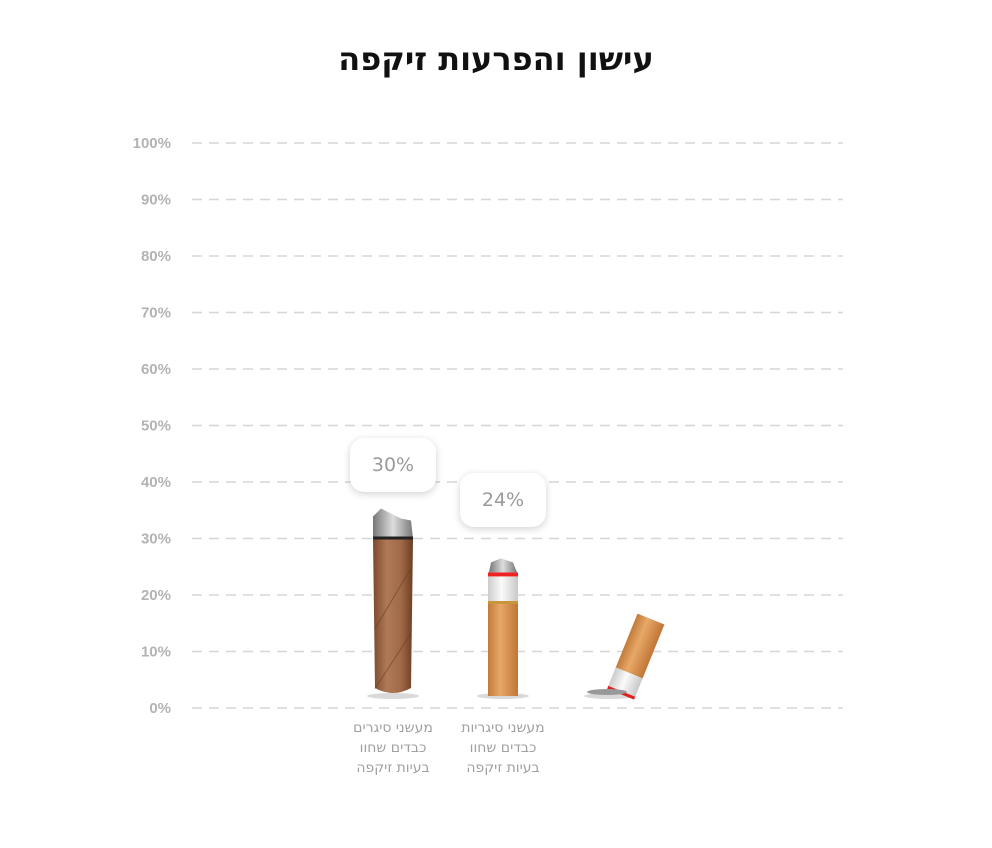  Describe the element at coordinates (503, 586) in the screenshot. I see `cigarette-paper` at that location.